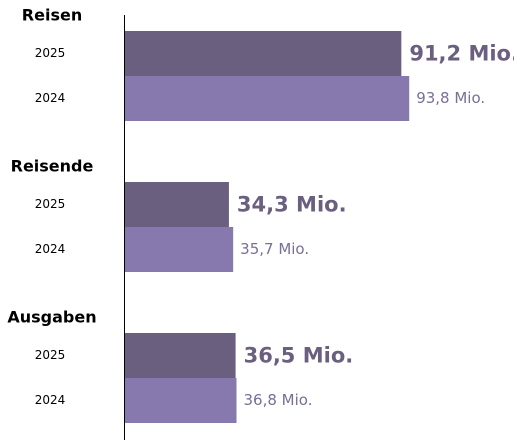 The width and height of the screenshot is (514, 441). What do you see at coordinates (299, 356) in the screenshot?
I see `value-label: 36,5 Mio.` at bounding box center [299, 356].